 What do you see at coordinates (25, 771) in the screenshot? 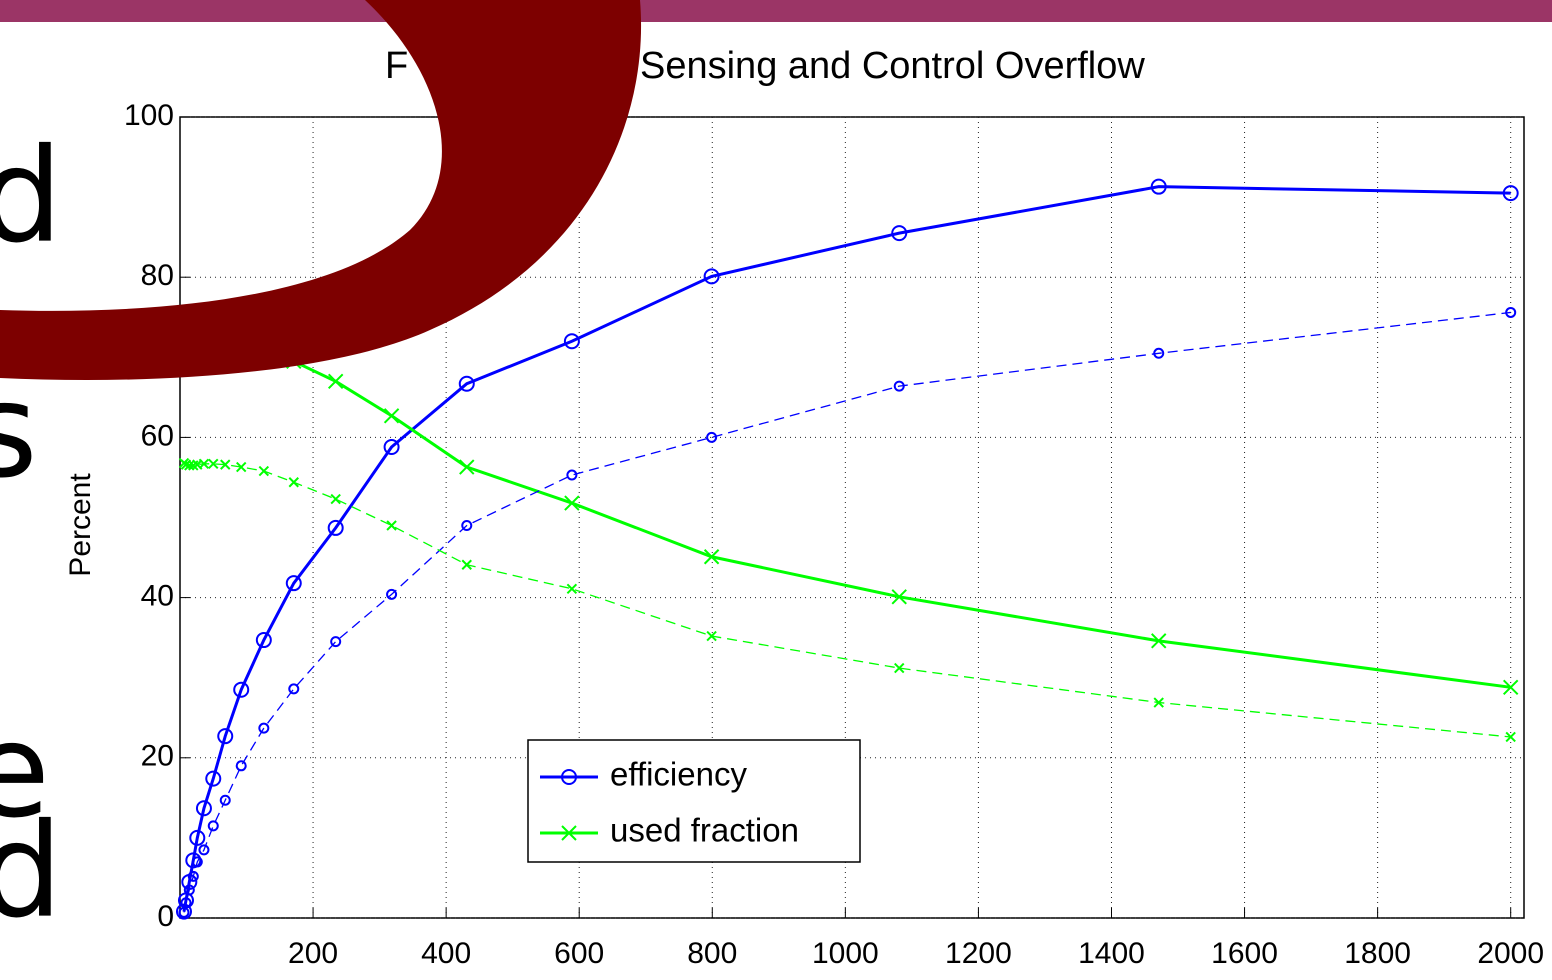
I see `slide-text: e` at bounding box center [25, 771].